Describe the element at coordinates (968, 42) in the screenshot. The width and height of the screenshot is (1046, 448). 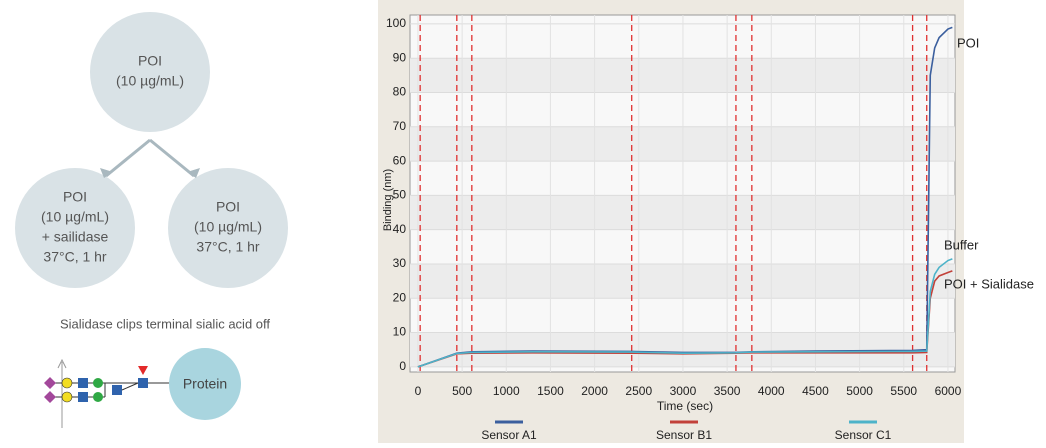
I see `annotation: POI` at that location.